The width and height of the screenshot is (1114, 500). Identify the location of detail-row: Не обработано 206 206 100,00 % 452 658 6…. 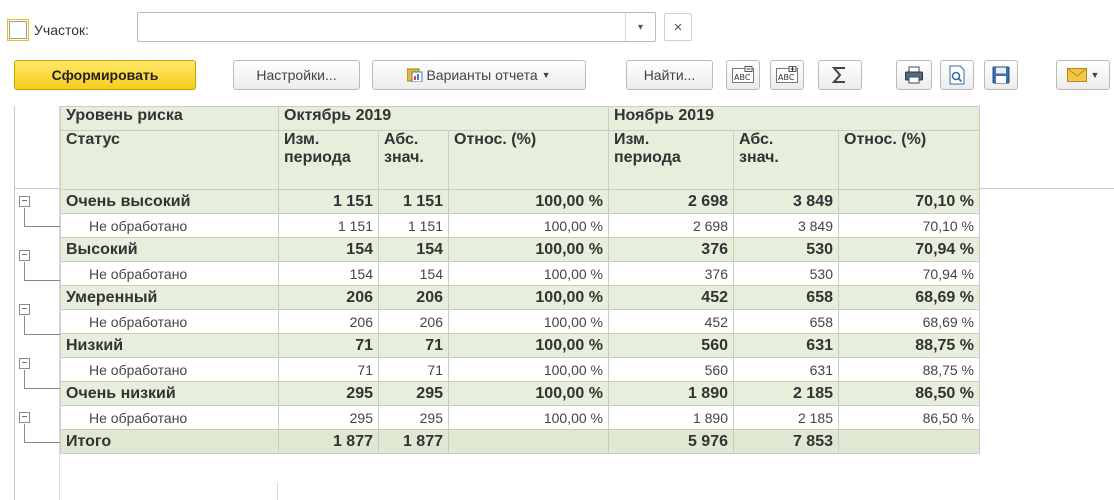
(520, 321).